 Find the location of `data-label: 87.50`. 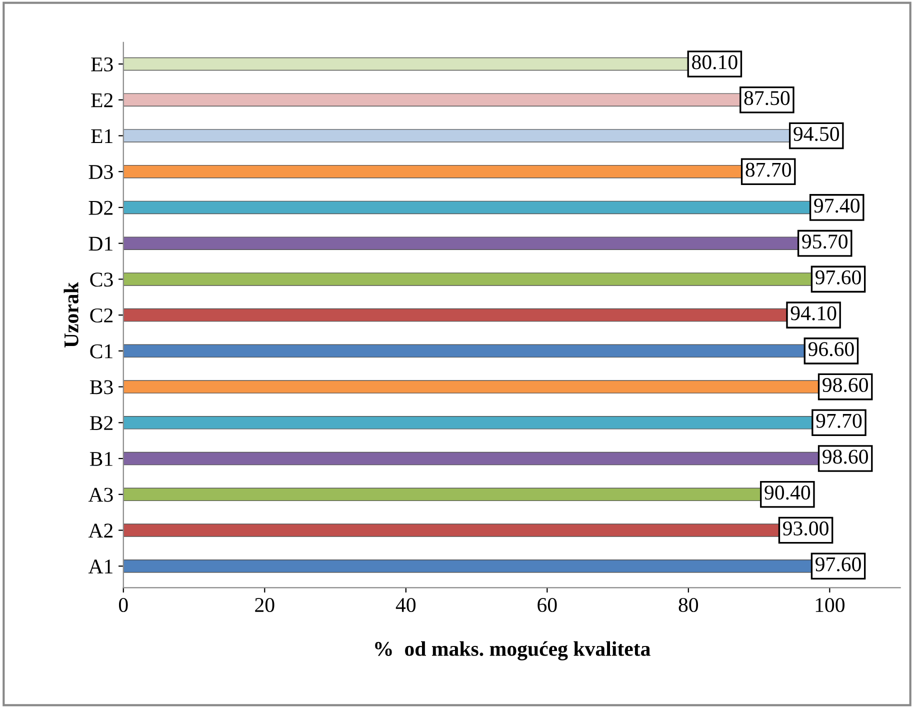

data-label: 87.50 is located at coordinates (767, 98).